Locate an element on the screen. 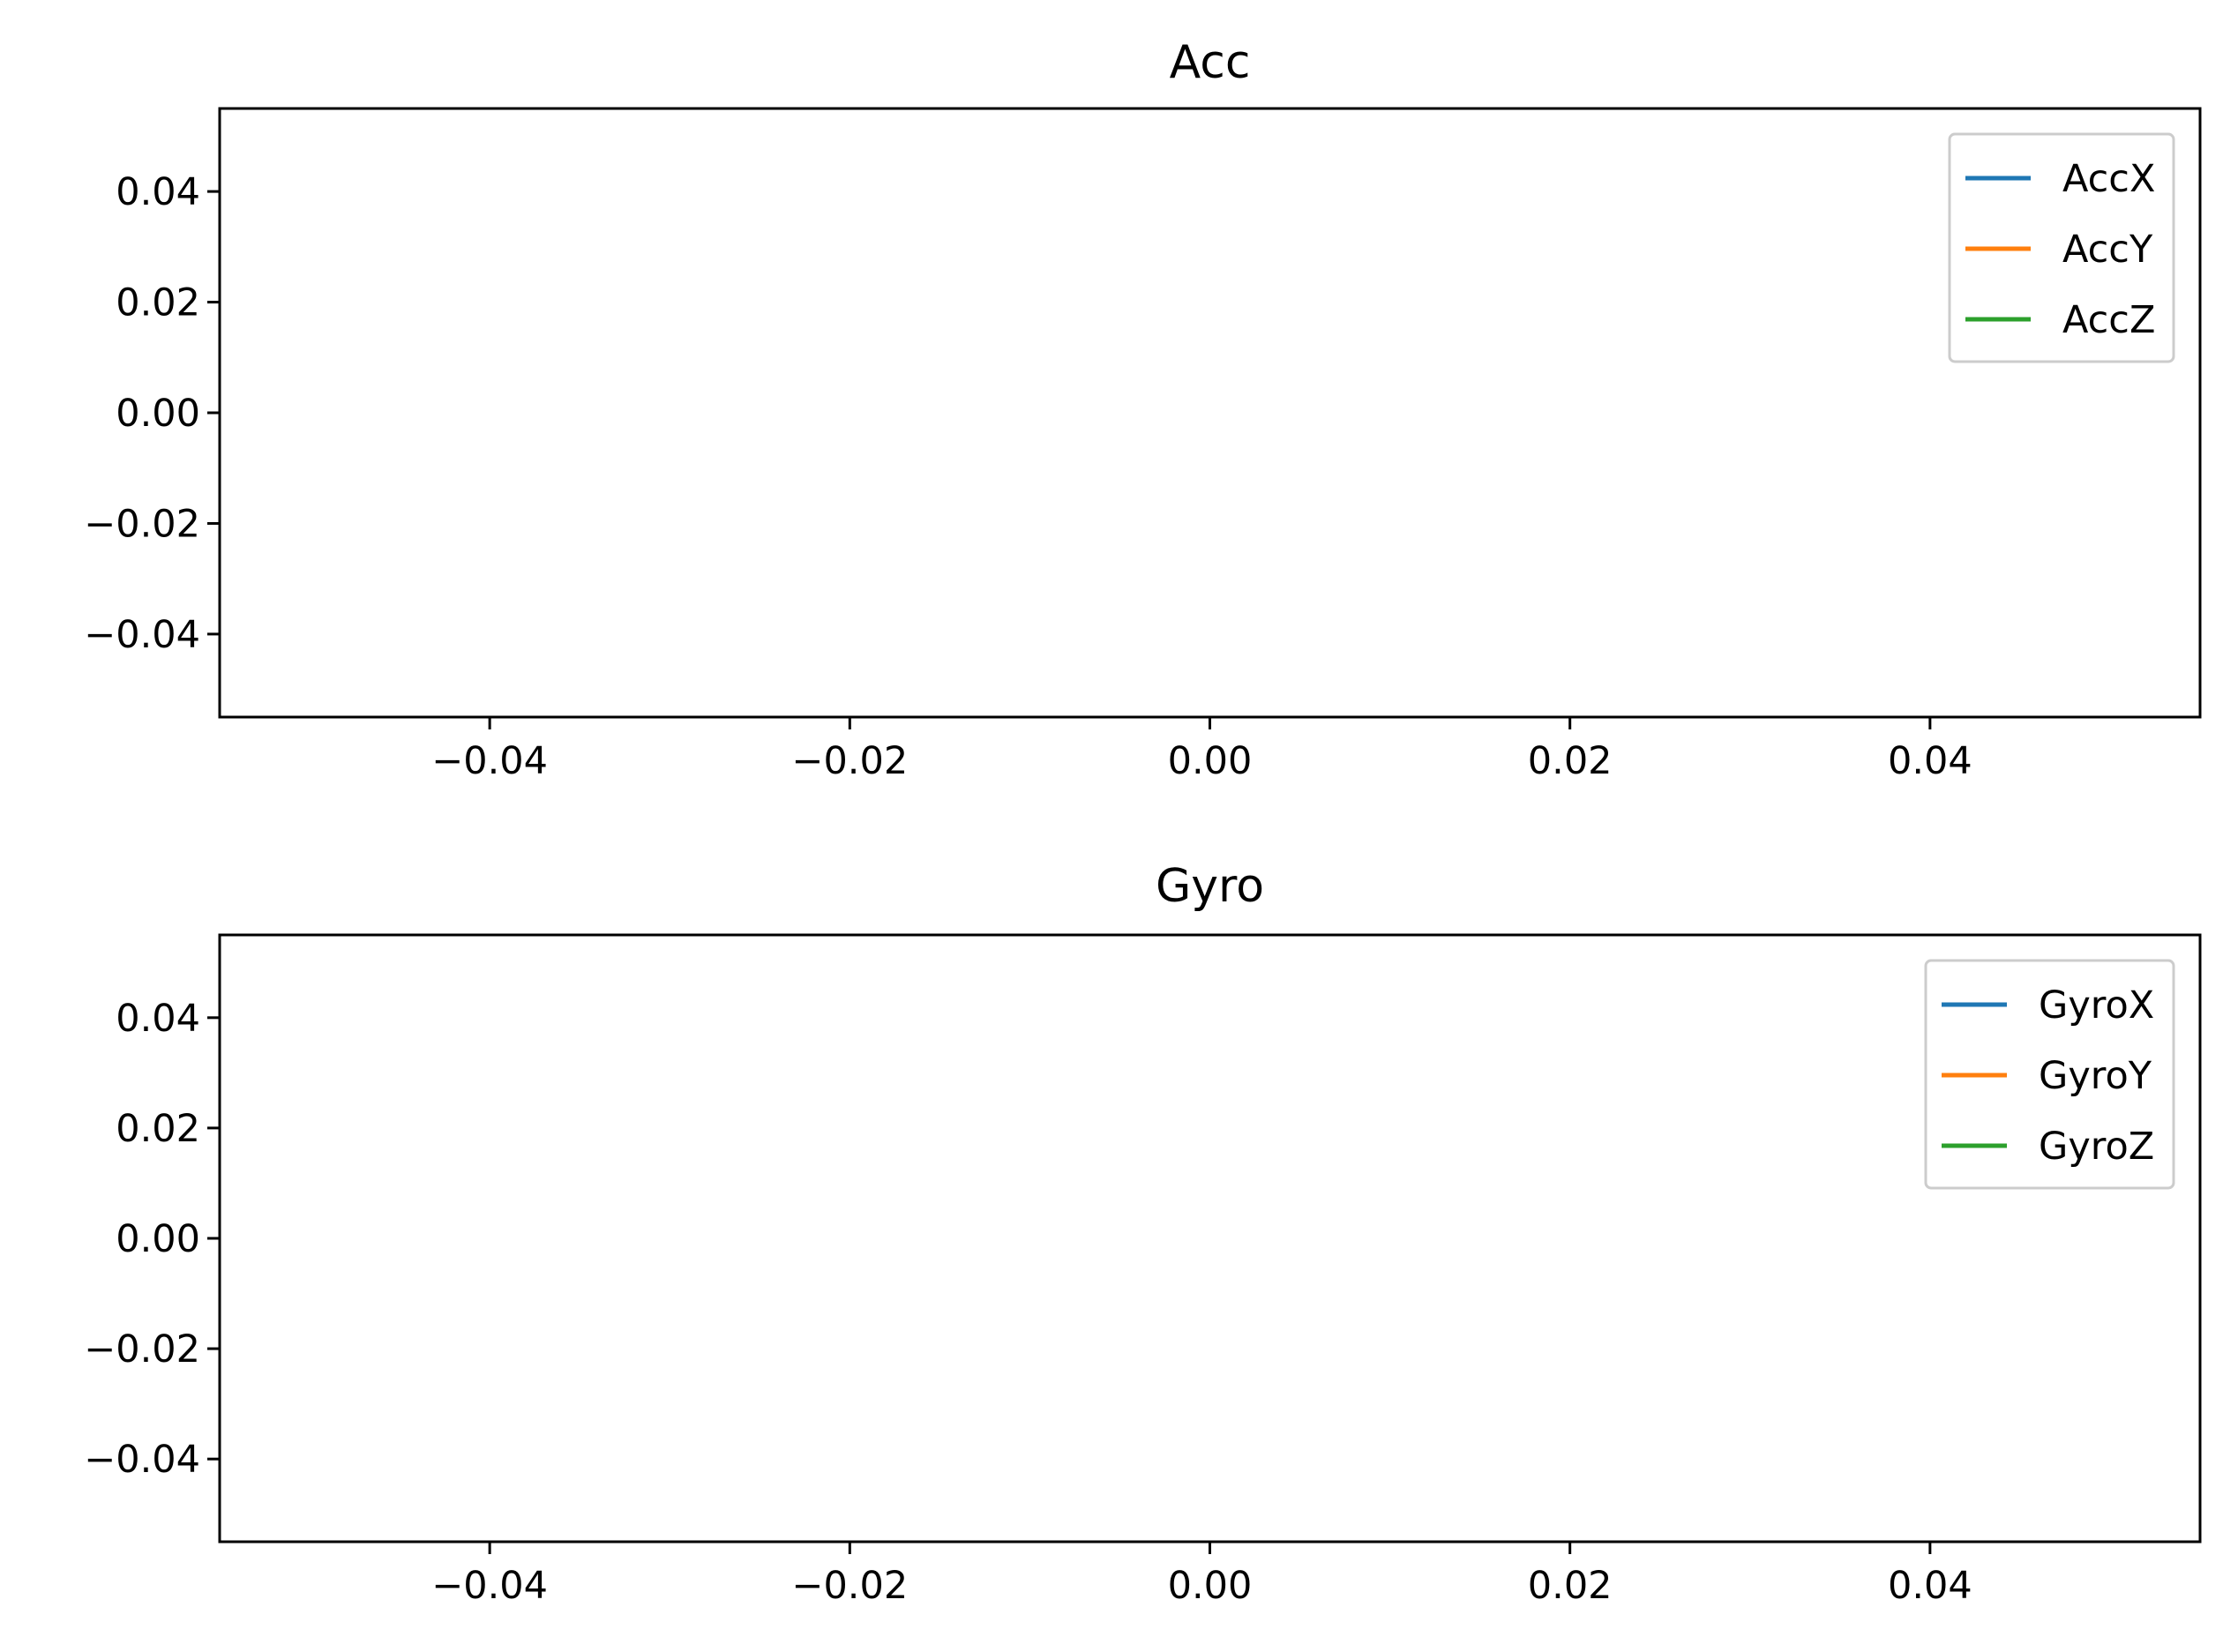  chart-title: Acc is located at coordinates (1210, 62).